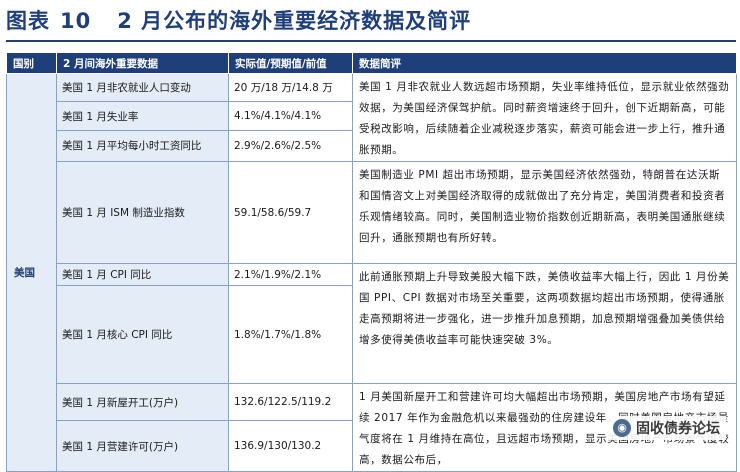 The image size is (740, 472). I want to click on value-cell: 20 万/18 万/14.8 万, so click(290, 87).